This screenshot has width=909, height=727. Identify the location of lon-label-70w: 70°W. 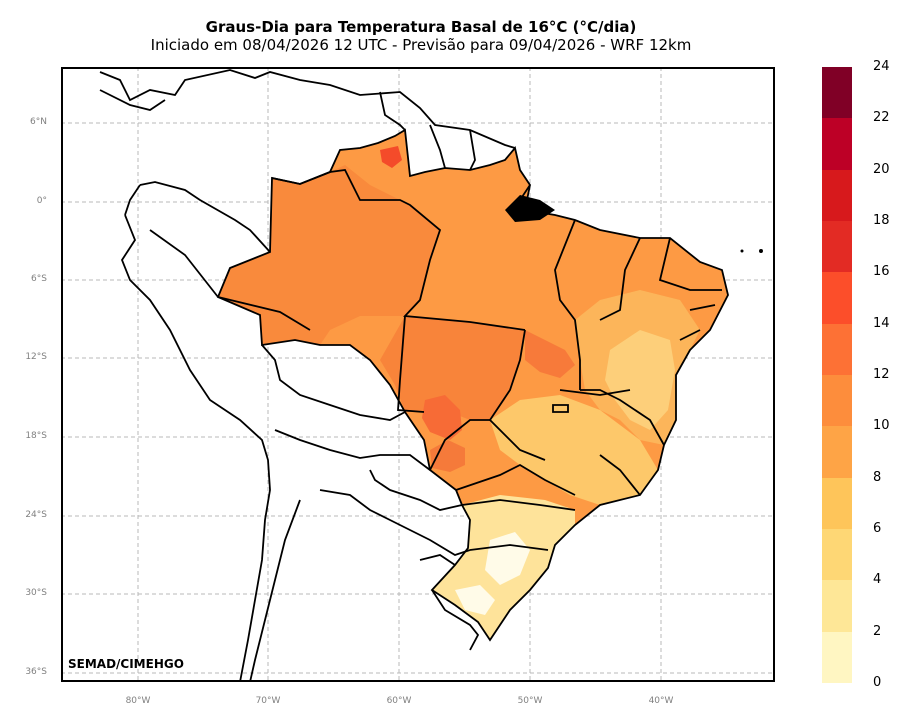
(268, 701).